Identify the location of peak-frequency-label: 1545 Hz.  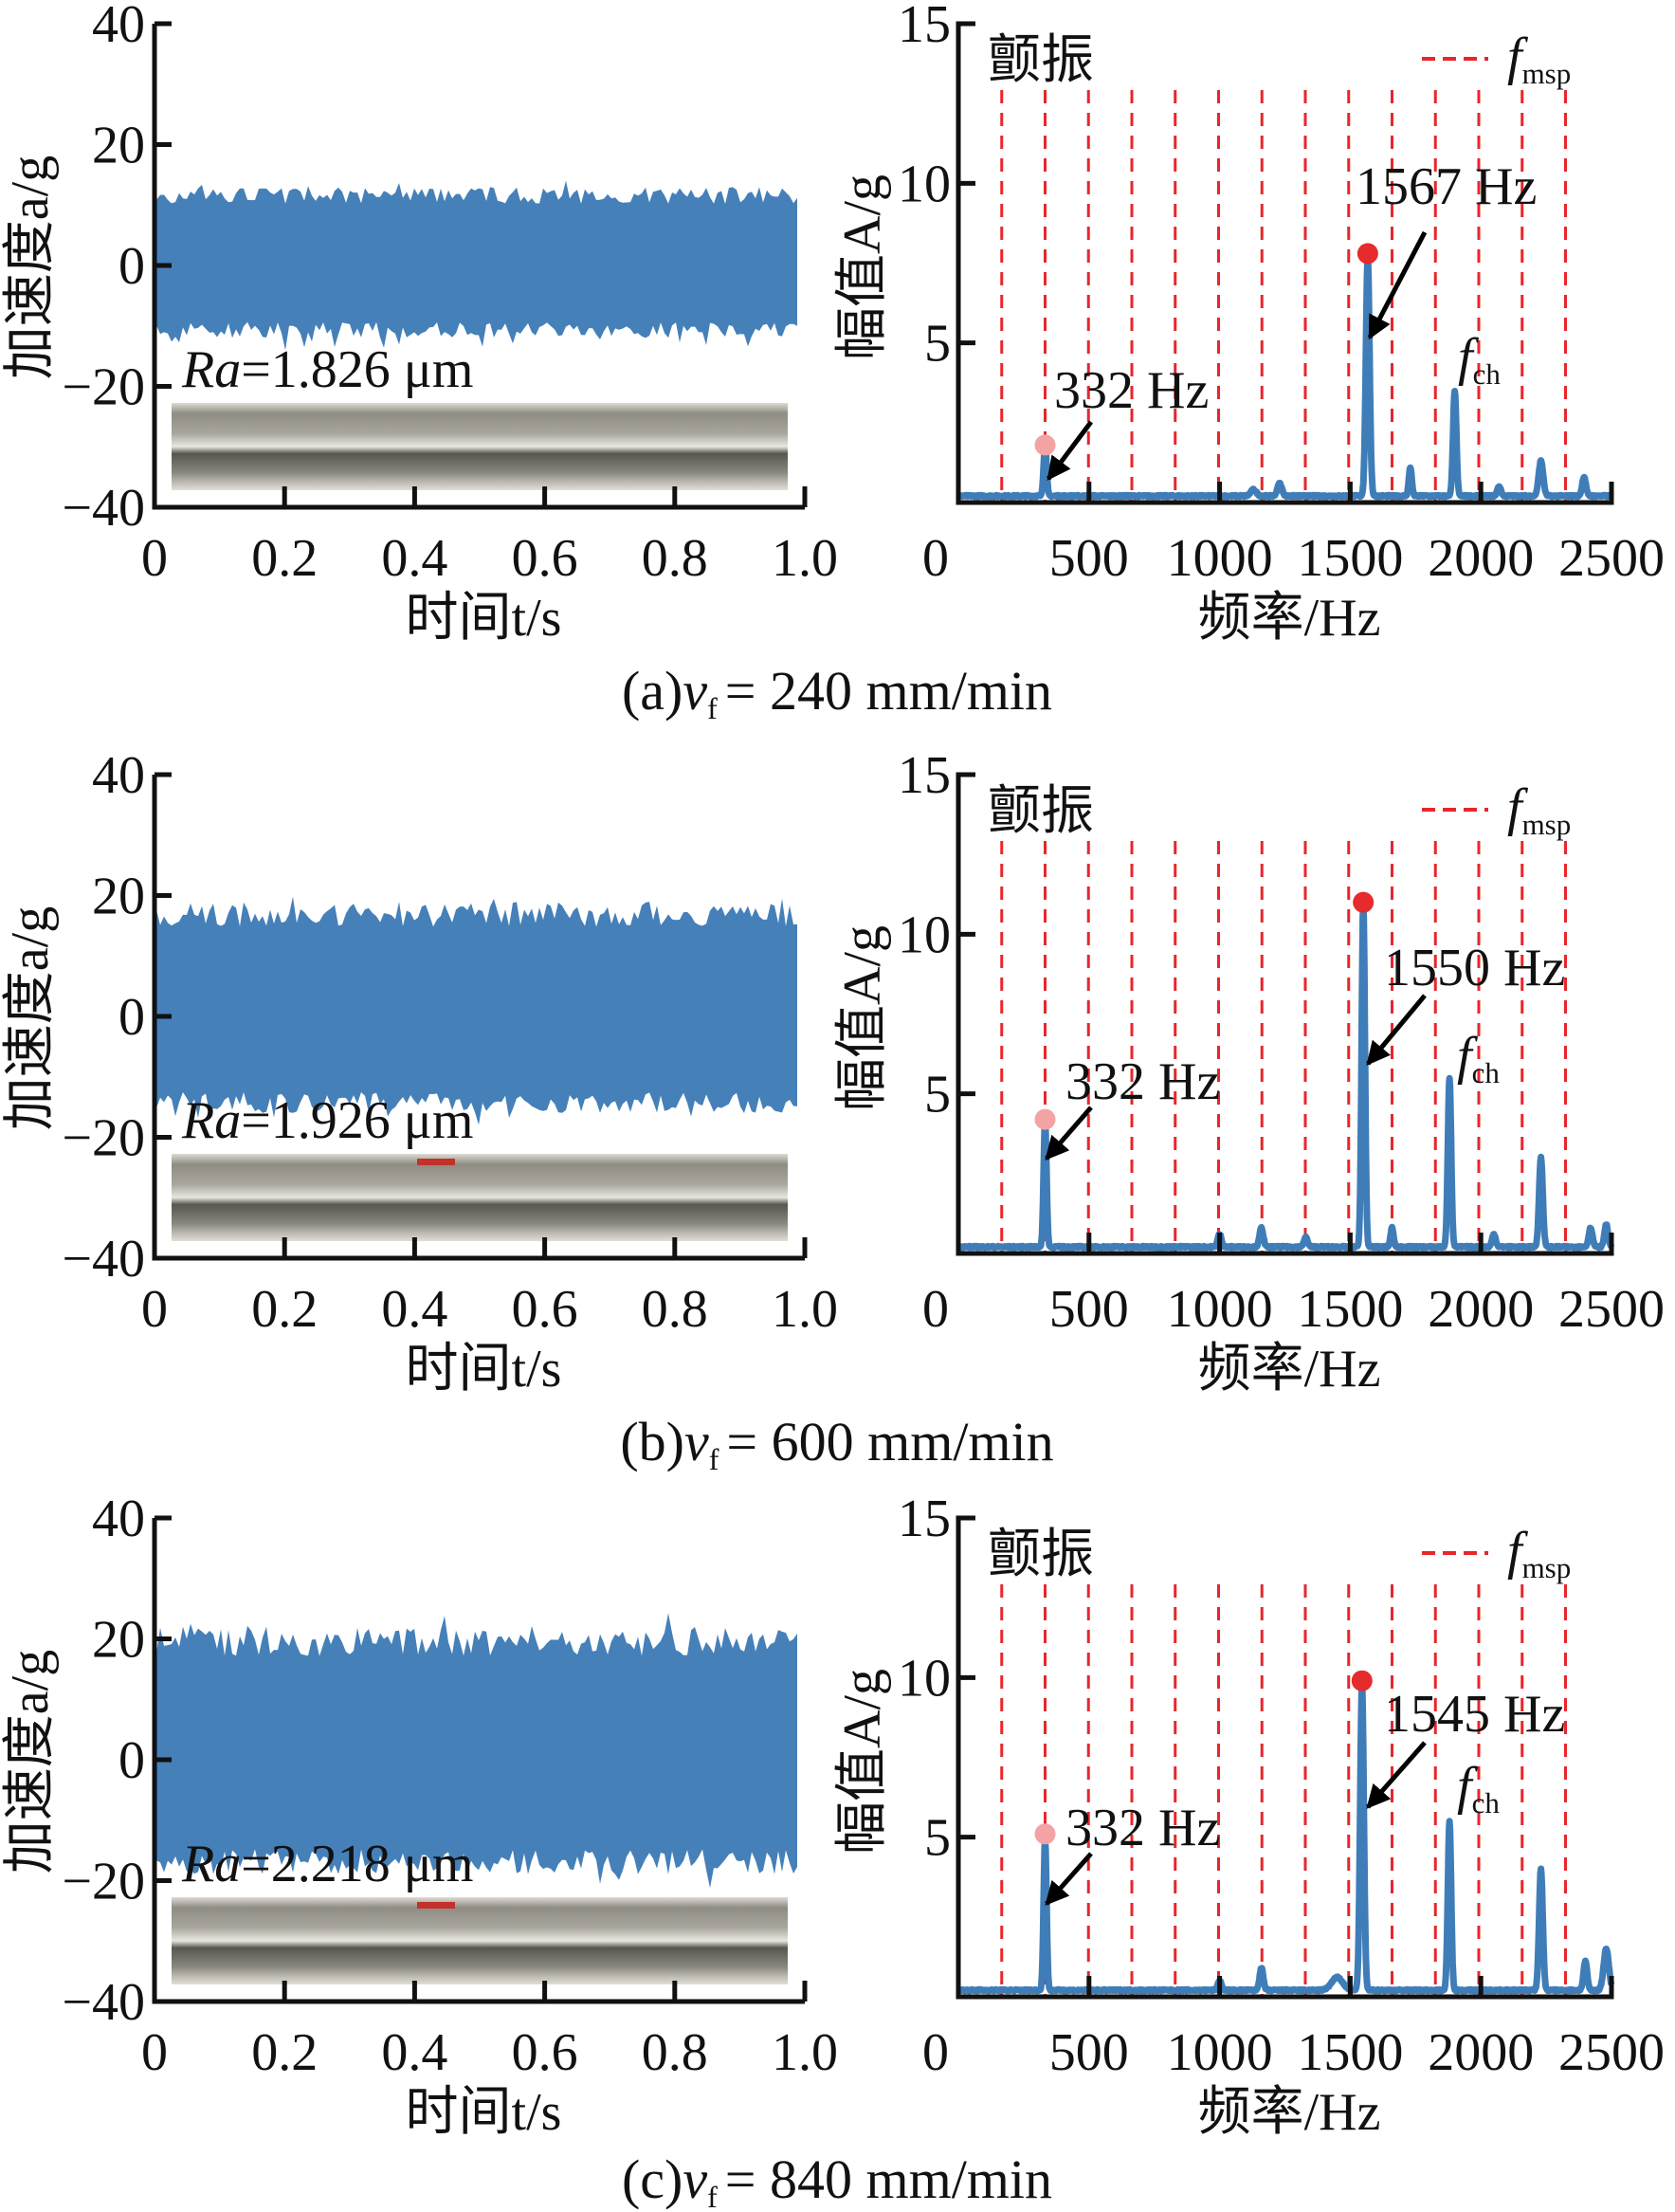
(1475, 1714).